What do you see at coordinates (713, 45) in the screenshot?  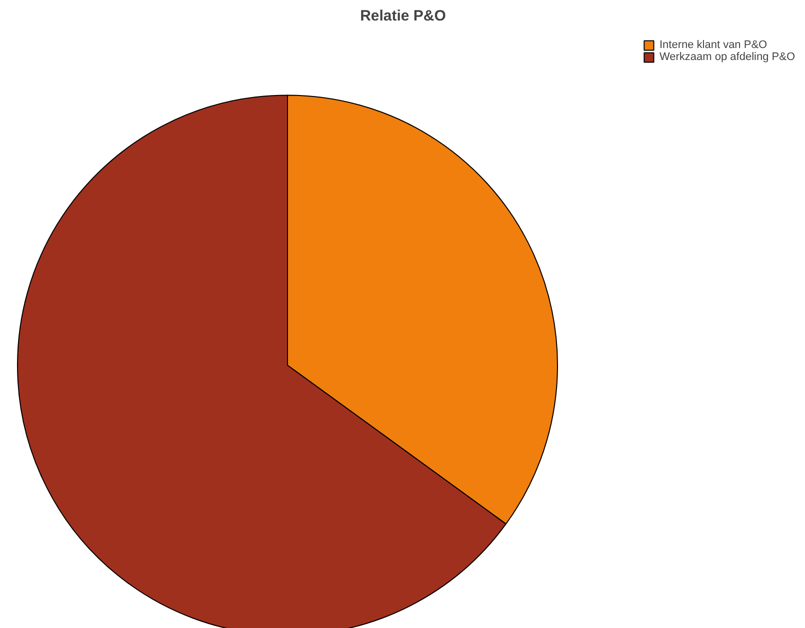 I see `legend-label: Interne klant van P&O` at bounding box center [713, 45].